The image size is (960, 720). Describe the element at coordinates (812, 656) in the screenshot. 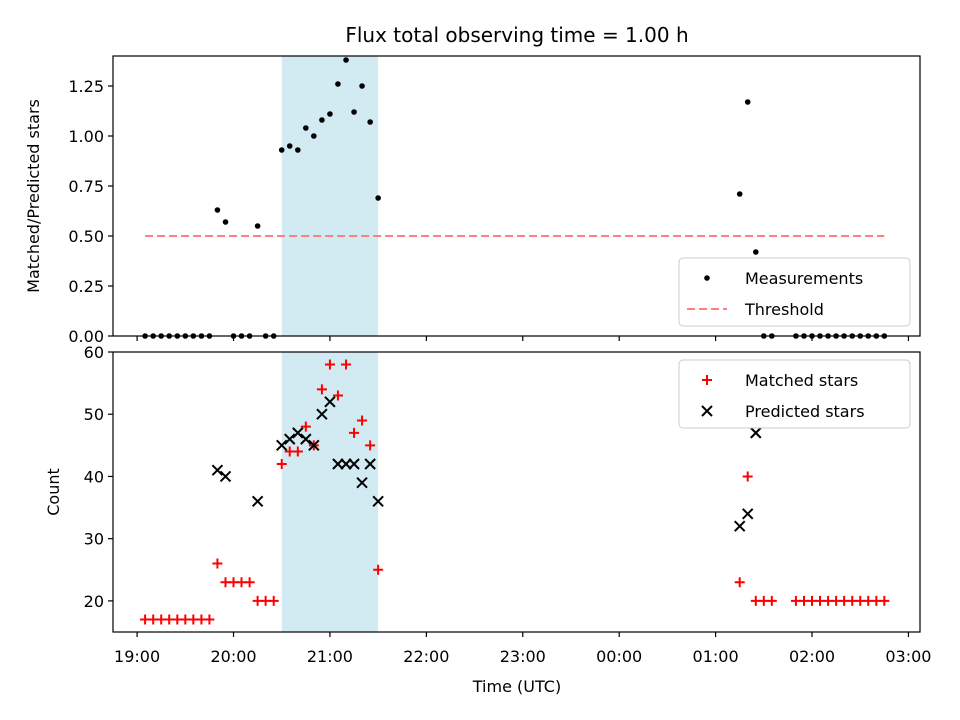

I see `x-tick-label: 02:00` at that location.